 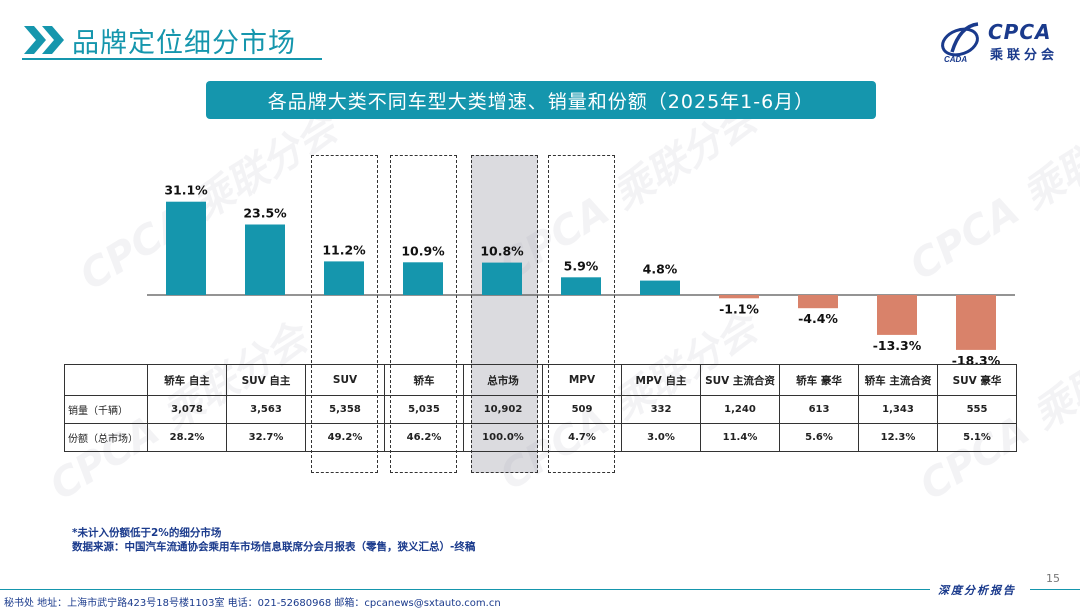 What do you see at coordinates (503, 437) in the screenshot?
I see `table-cell: 100.0%` at bounding box center [503, 437].